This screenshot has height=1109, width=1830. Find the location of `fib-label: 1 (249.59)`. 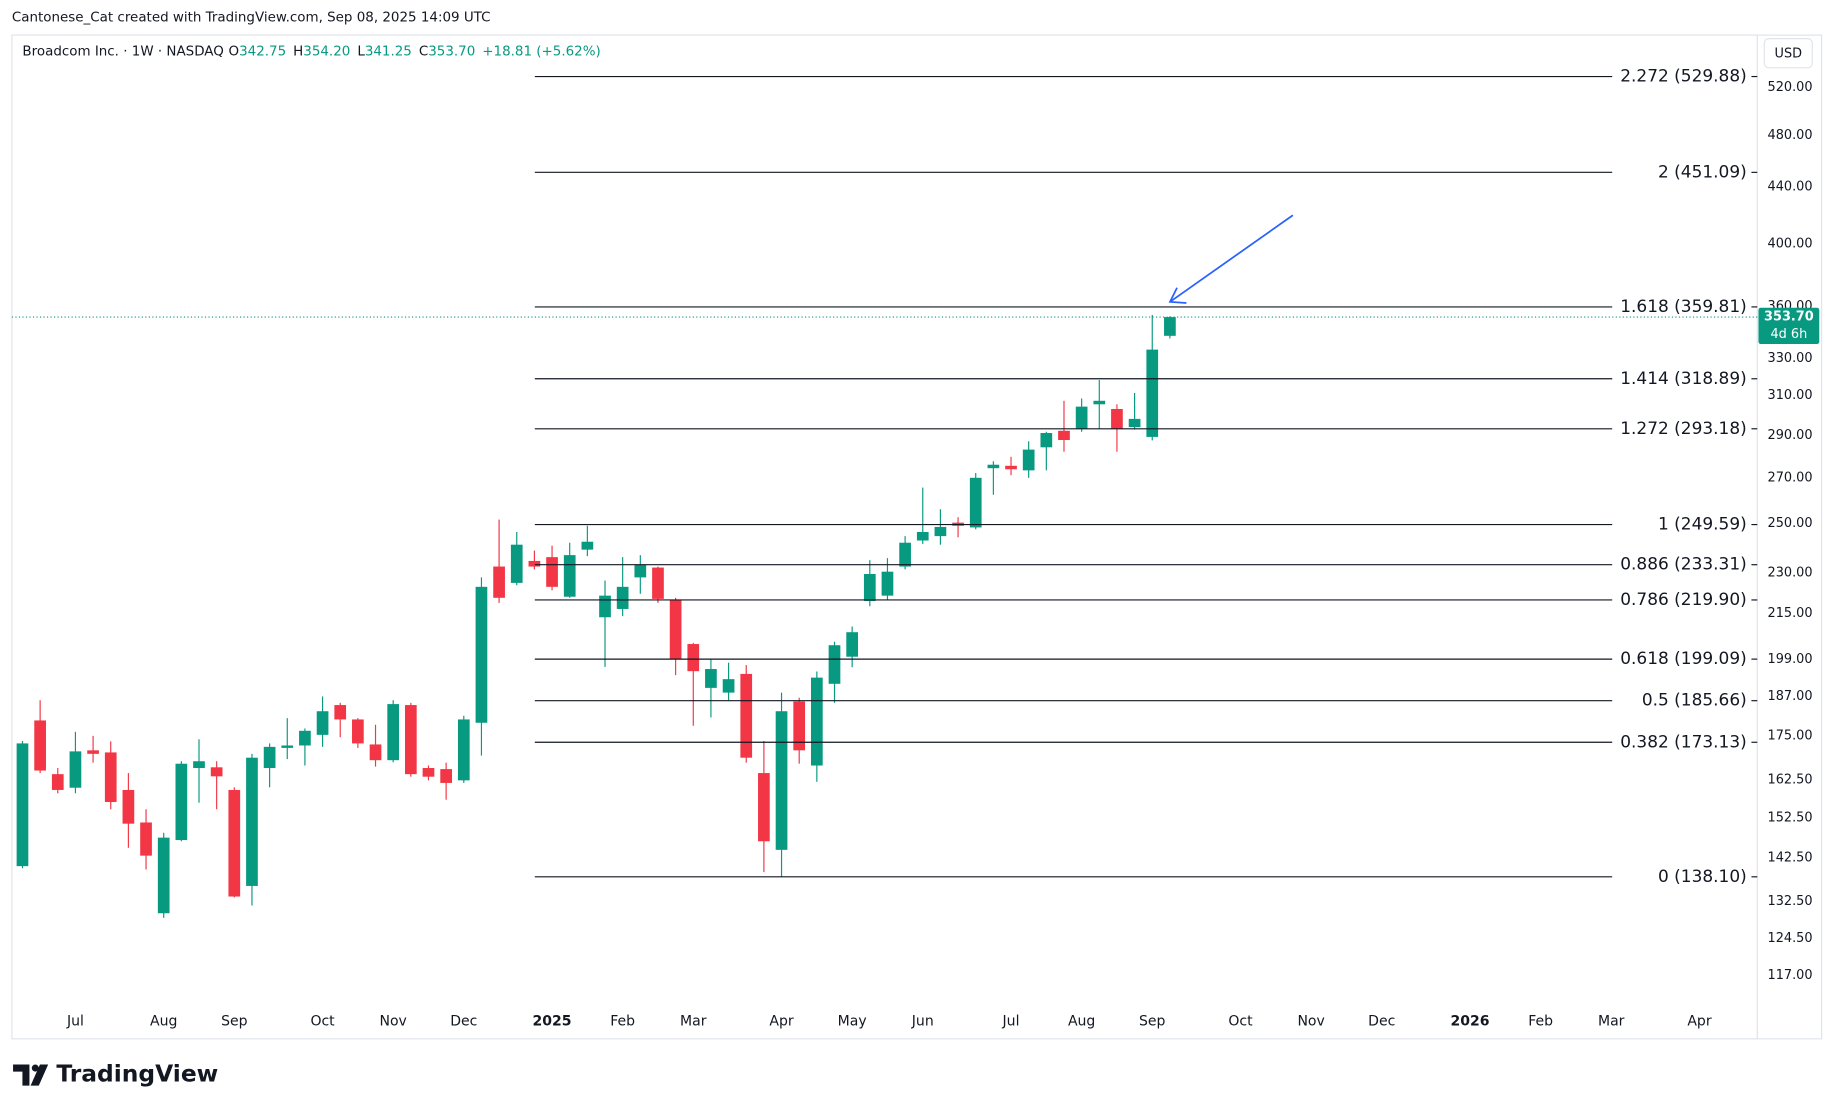

fib-label: 1 (249.59) is located at coordinates (1702, 524).